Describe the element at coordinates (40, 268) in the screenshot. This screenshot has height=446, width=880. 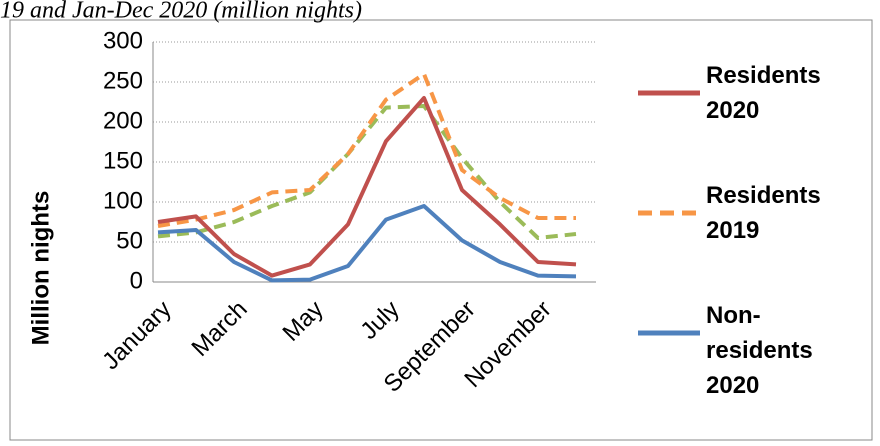
I see `y-axis-label: Million nights` at that location.